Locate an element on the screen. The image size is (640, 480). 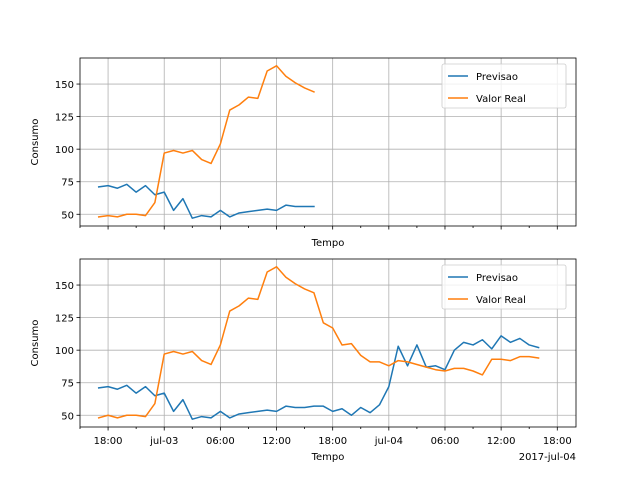
x-offset-label: 2017-jul-04 is located at coordinates (547, 457).